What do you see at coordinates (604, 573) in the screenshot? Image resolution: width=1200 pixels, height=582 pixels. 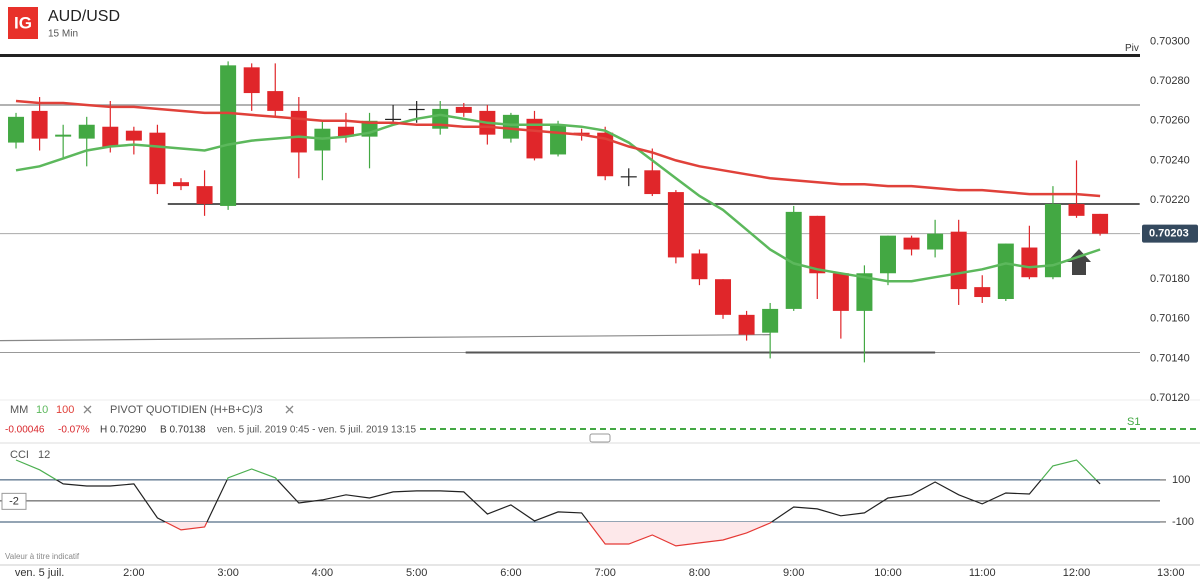 I see `x-tick-label: 7:00` at bounding box center [604, 573].